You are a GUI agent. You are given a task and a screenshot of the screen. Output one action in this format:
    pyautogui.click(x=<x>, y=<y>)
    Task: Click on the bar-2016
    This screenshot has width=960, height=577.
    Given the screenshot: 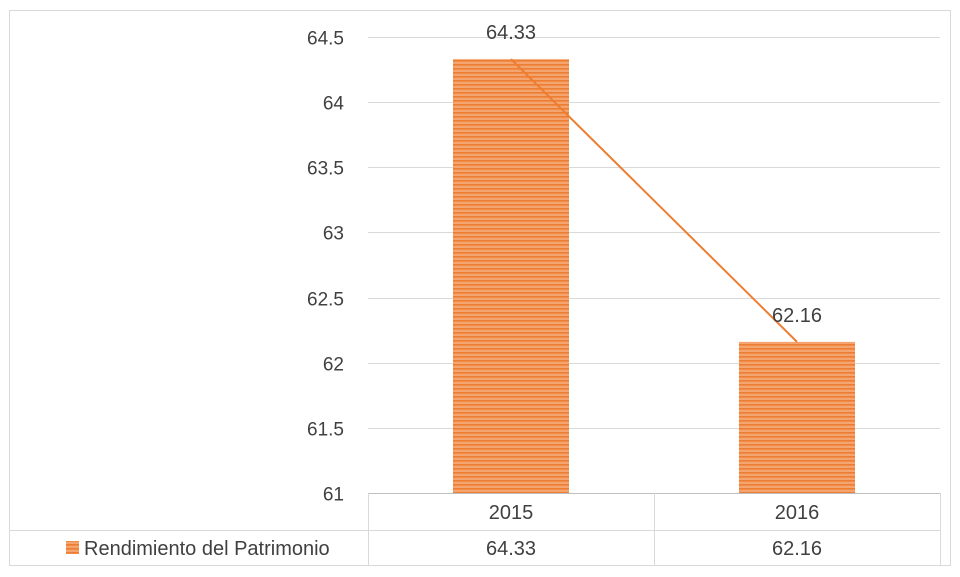 What is the action you would take?
    pyautogui.click(x=797, y=417)
    